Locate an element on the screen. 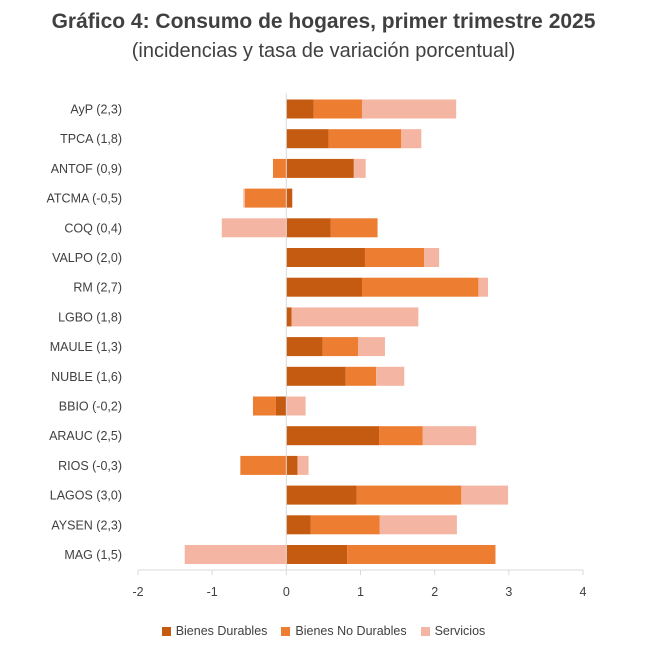  x-tick-label: 1 is located at coordinates (360, 592).